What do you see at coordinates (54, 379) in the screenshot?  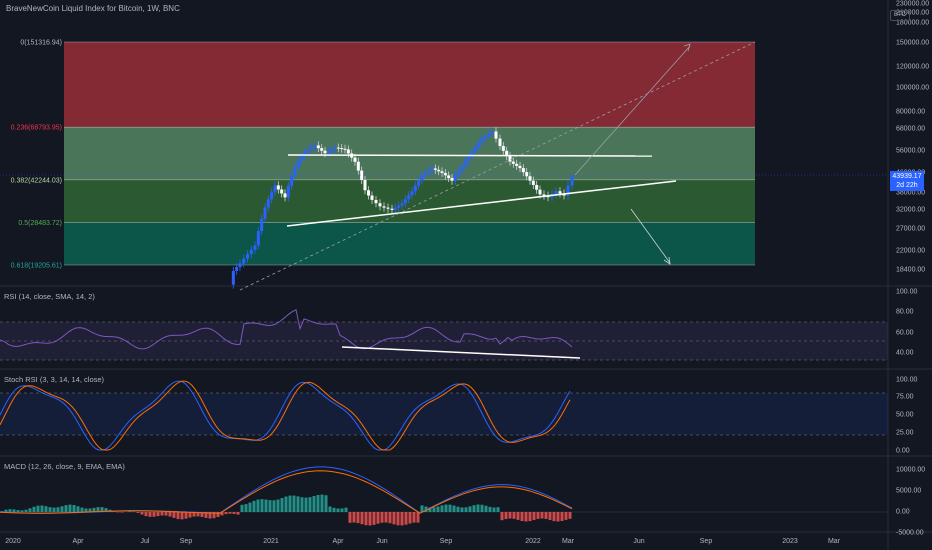 I see `stoch-rsi-label: Stoch RSI (3, 3, 14, 14, close)` at bounding box center [54, 379].